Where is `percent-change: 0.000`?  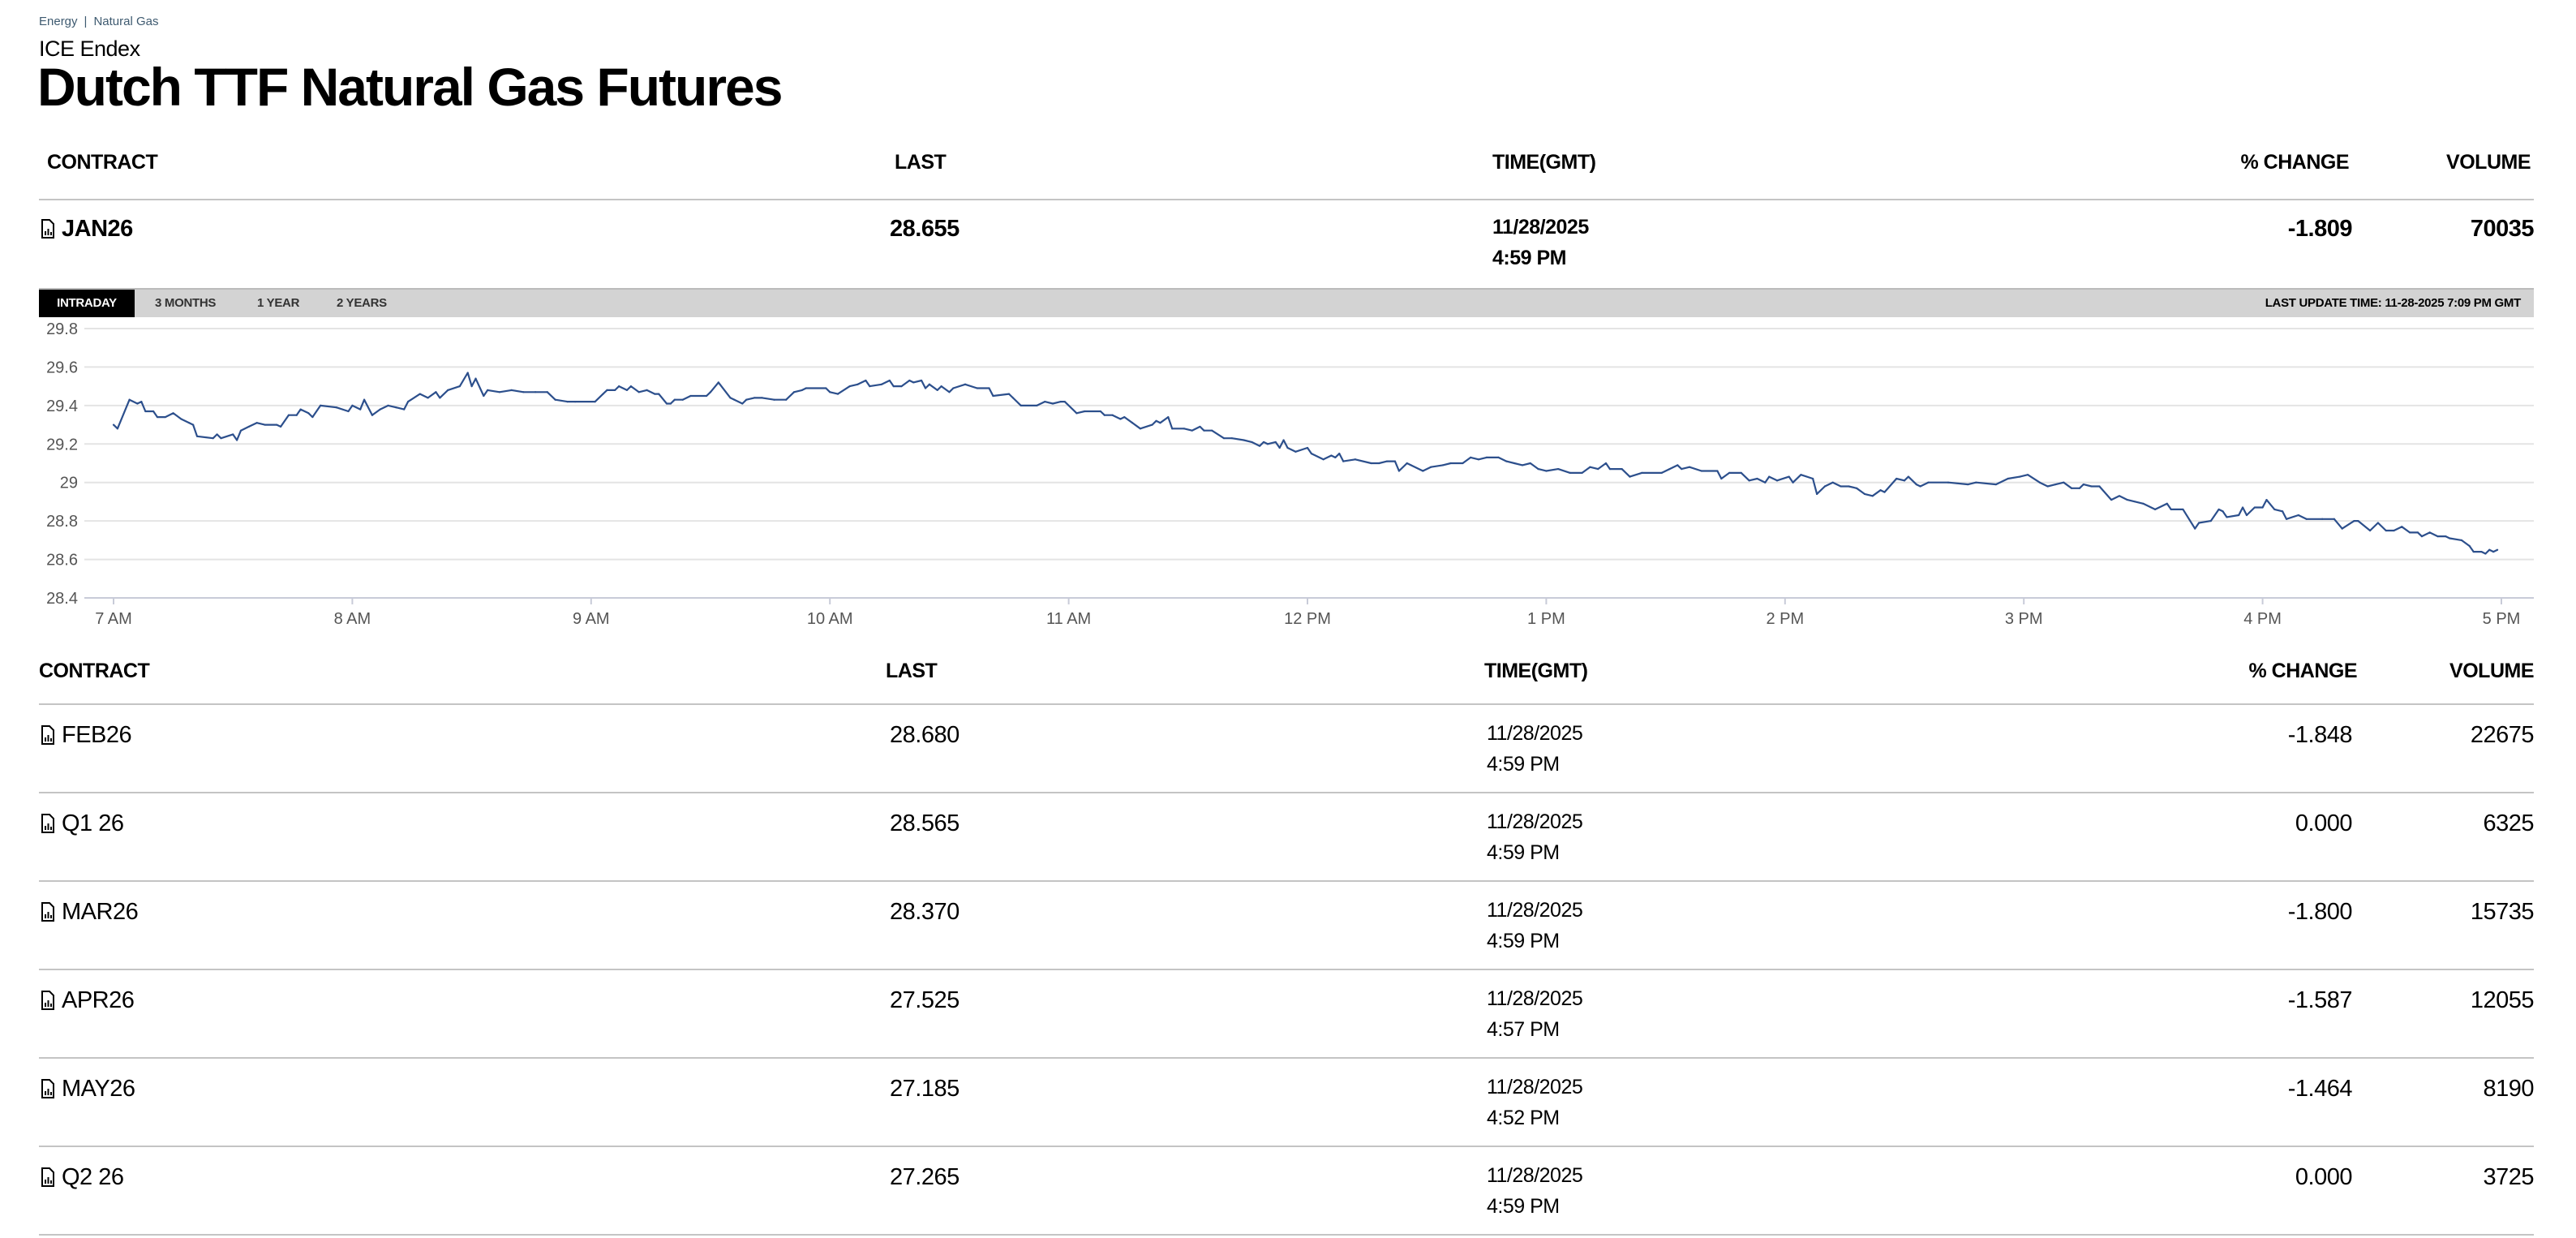 percent-change: 0.000 is located at coordinates (2324, 823).